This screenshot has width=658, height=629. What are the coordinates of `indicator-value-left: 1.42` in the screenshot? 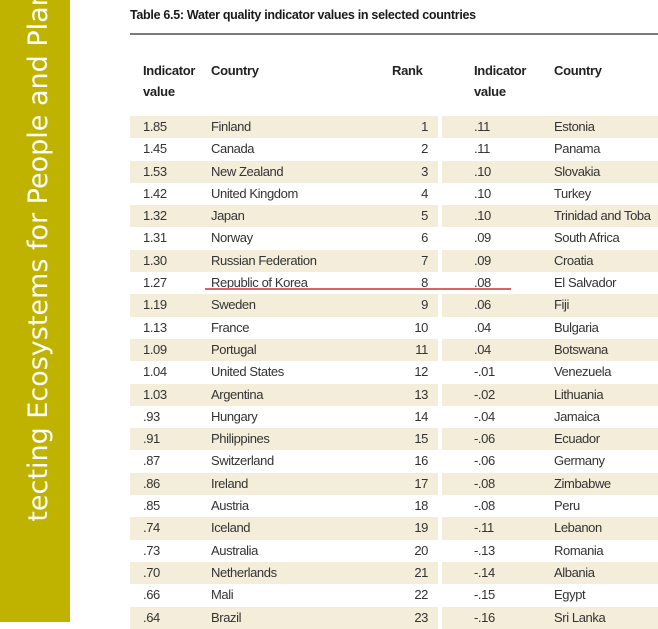 It's located at (155, 193).